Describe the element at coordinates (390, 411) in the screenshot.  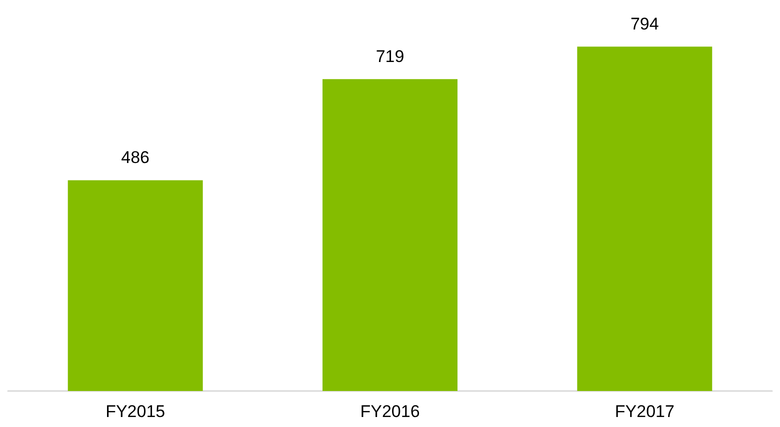
I see `x-tick-label: FY2016` at that location.